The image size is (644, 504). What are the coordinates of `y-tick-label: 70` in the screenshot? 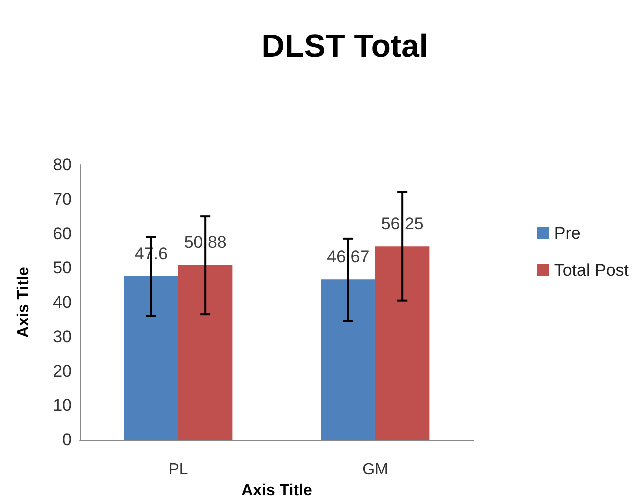 It's located at (62, 199).